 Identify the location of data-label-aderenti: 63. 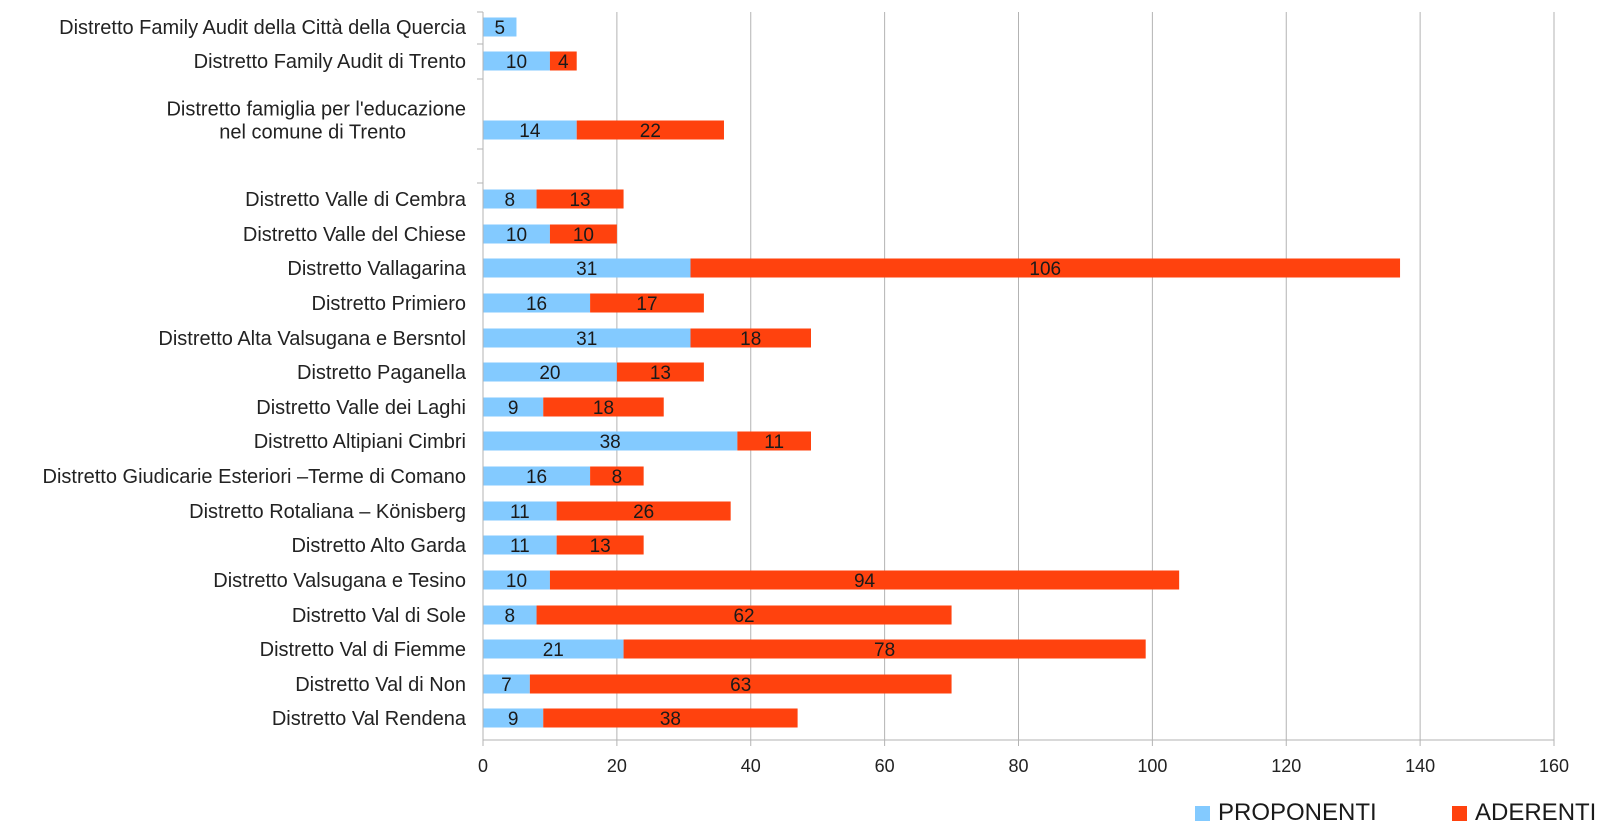
(740, 685).